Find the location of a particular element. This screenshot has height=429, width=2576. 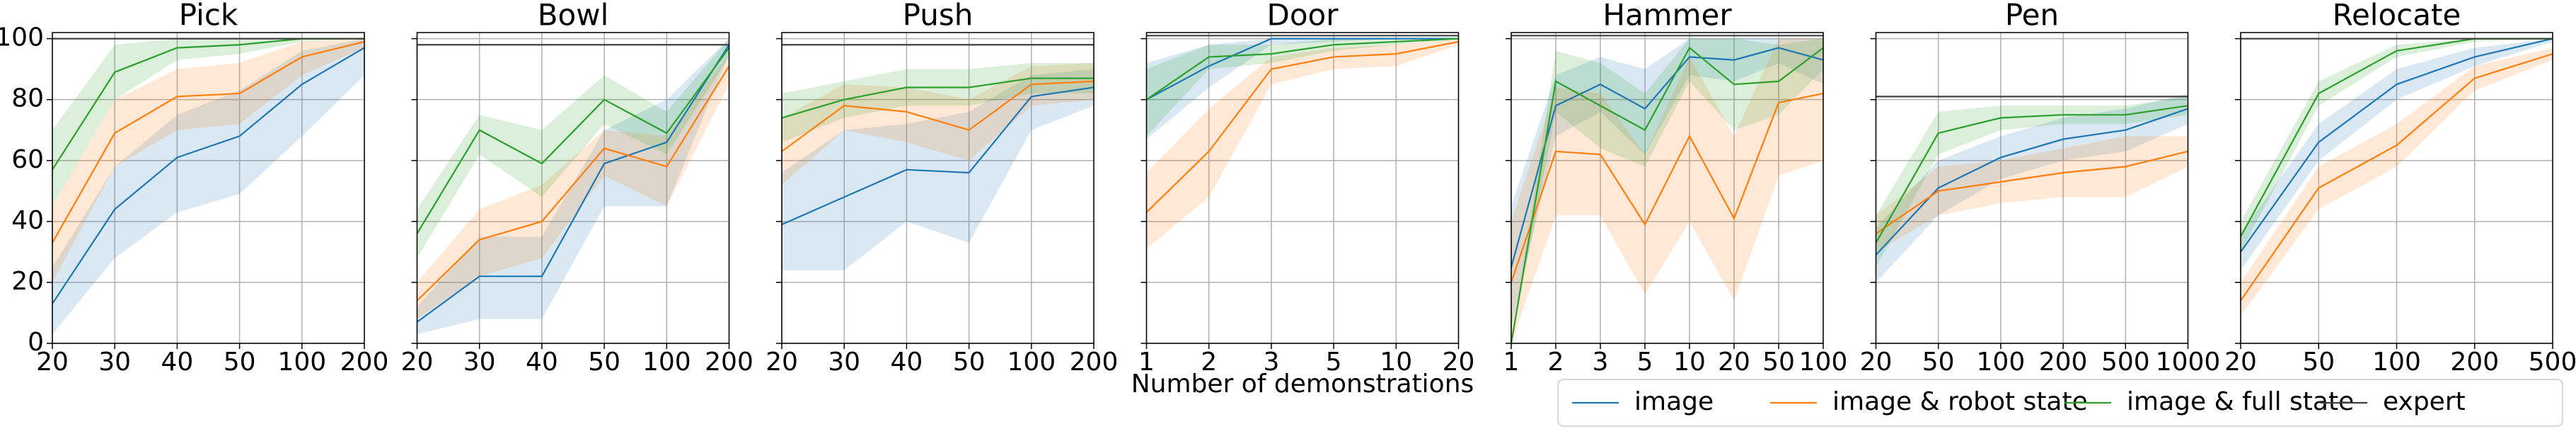

chart-title: Push is located at coordinates (938, 16).